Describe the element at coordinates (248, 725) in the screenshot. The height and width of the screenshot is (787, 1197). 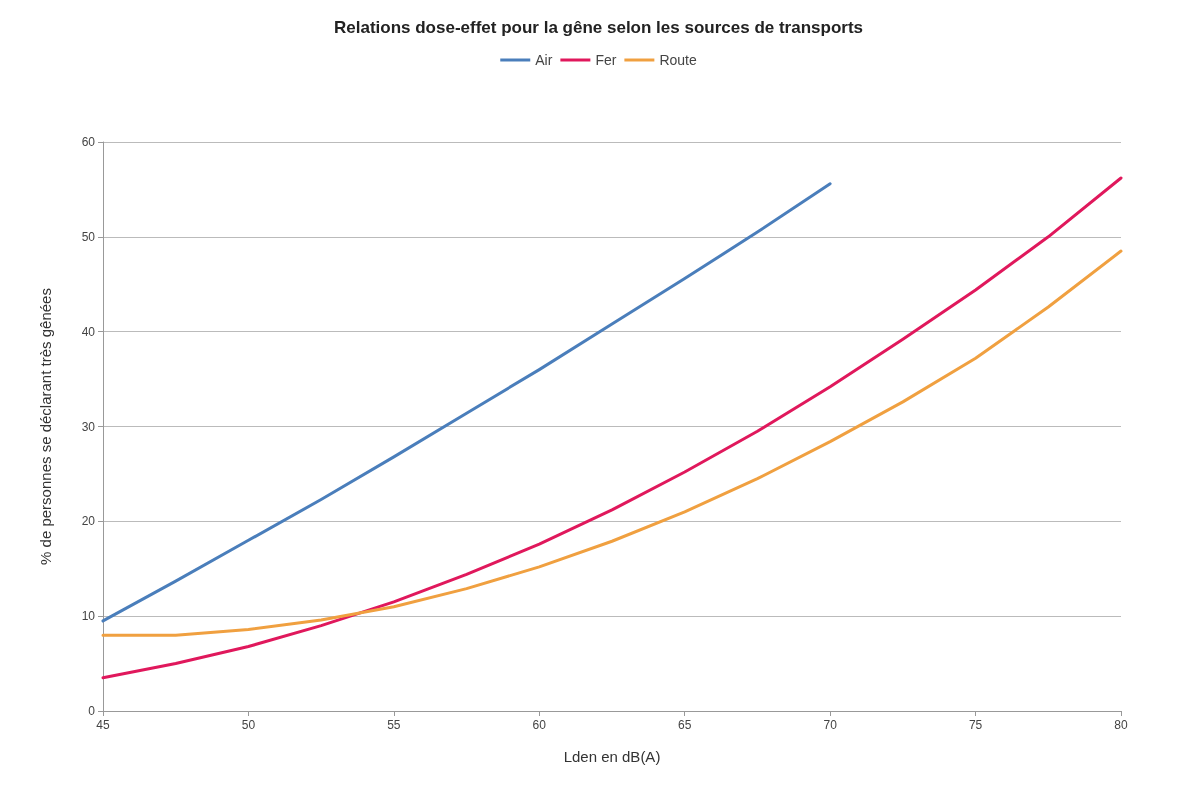
I see `x-tick-label: 50` at that location.